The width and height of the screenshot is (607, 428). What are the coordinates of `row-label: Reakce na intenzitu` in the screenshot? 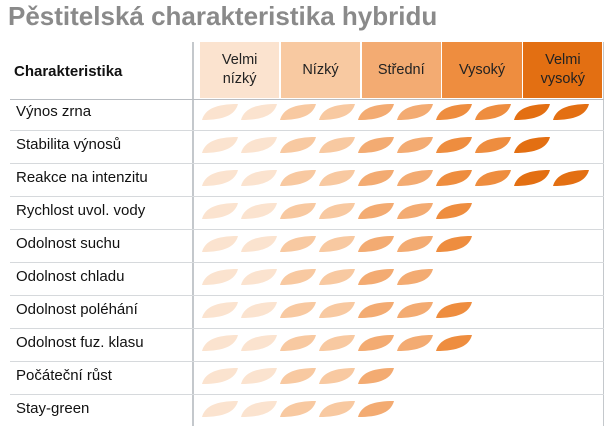 It's located at (82, 177).